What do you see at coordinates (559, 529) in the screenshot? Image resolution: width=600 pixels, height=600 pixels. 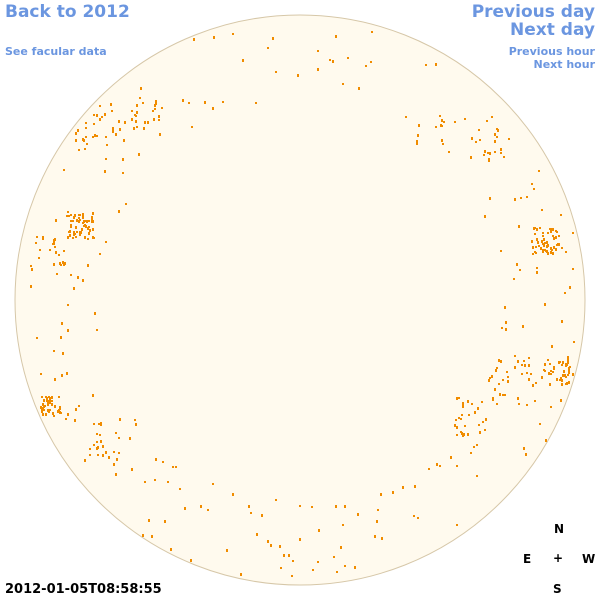 I see `compass-north: N` at bounding box center [559, 529].